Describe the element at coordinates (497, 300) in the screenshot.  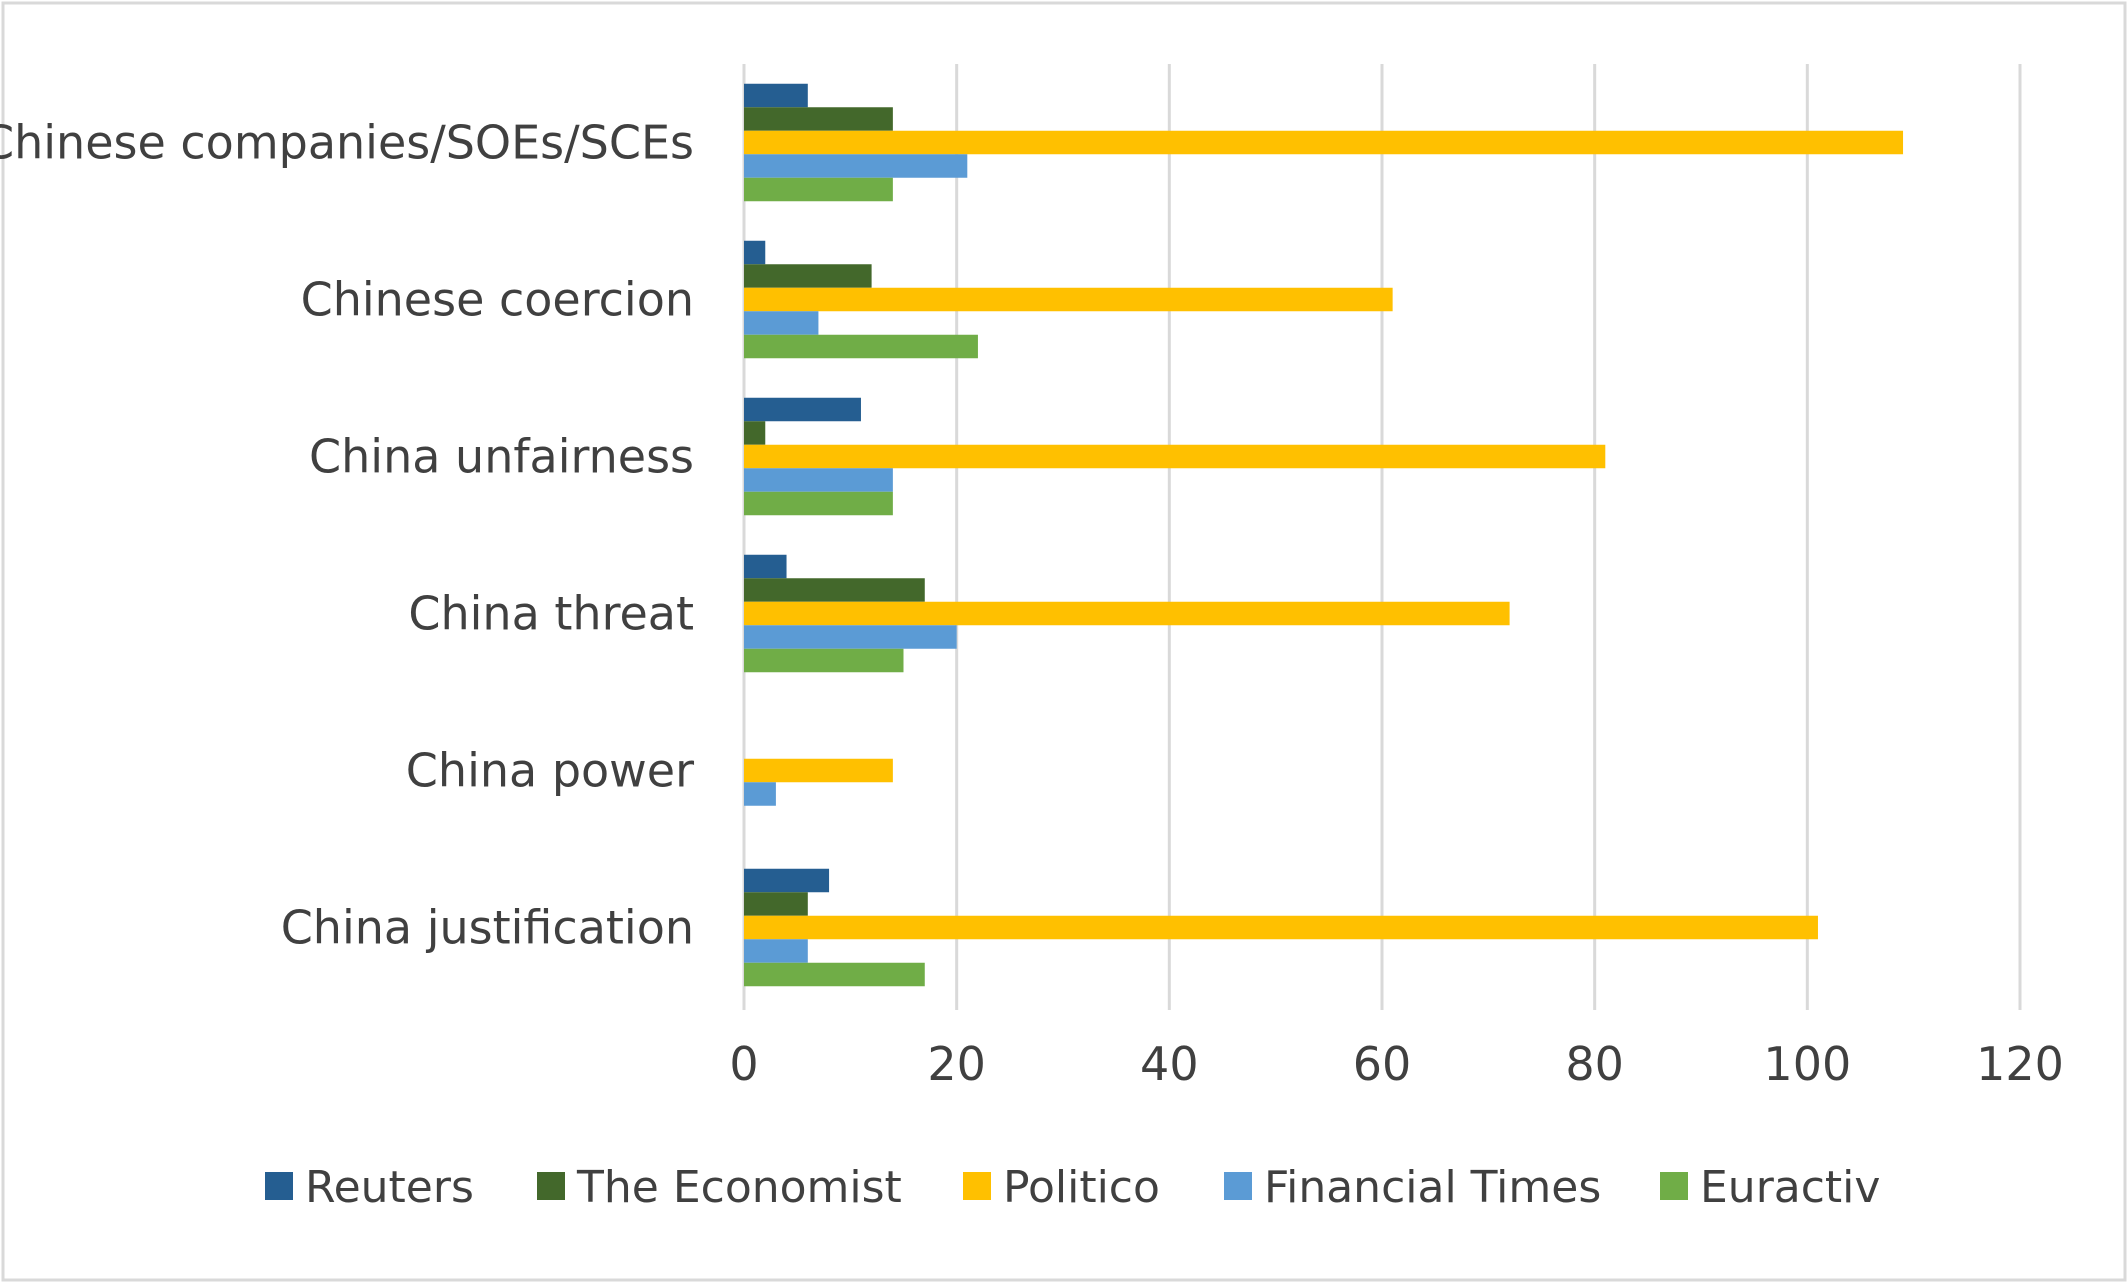
I see `category-label: Chinese coercion` at that location.